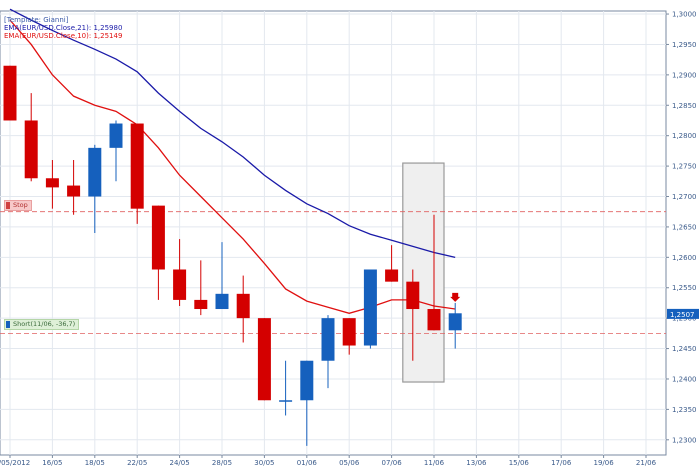  What do you see at coordinates (684, 45) in the screenshot?
I see `y-tick-label: 1,2950` at bounding box center [684, 45].